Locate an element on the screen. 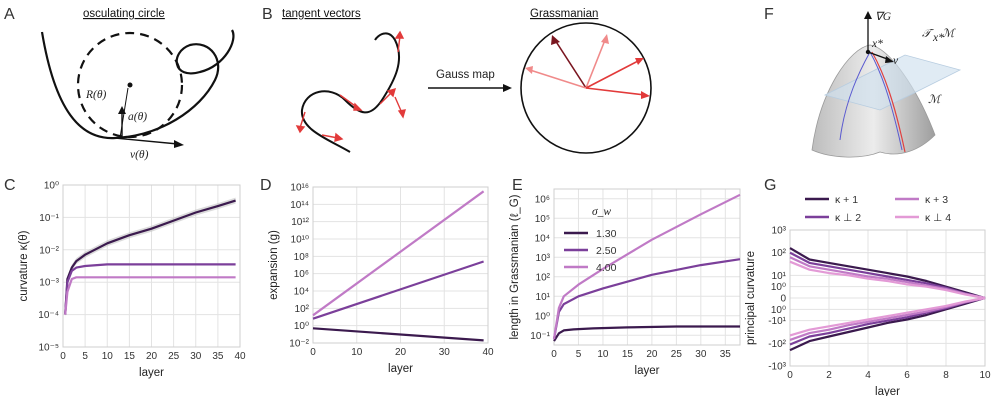 Image resolution: width=997 pixels, height=396 pixels. series-error-band is located at coordinates (150, 257).